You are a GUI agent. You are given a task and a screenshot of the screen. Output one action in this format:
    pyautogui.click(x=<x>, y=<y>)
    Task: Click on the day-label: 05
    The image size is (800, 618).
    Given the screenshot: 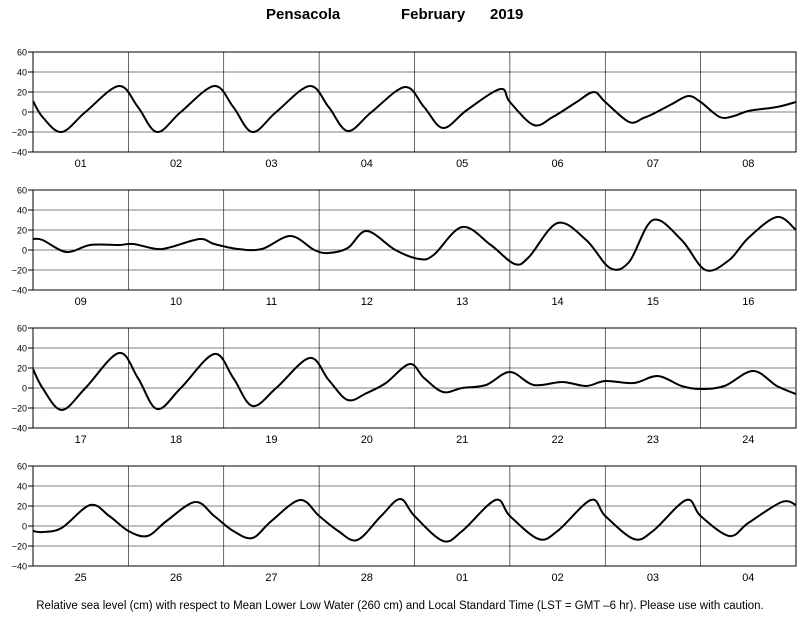 What is the action you would take?
    pyautogui.click(x=462, y=164)
    